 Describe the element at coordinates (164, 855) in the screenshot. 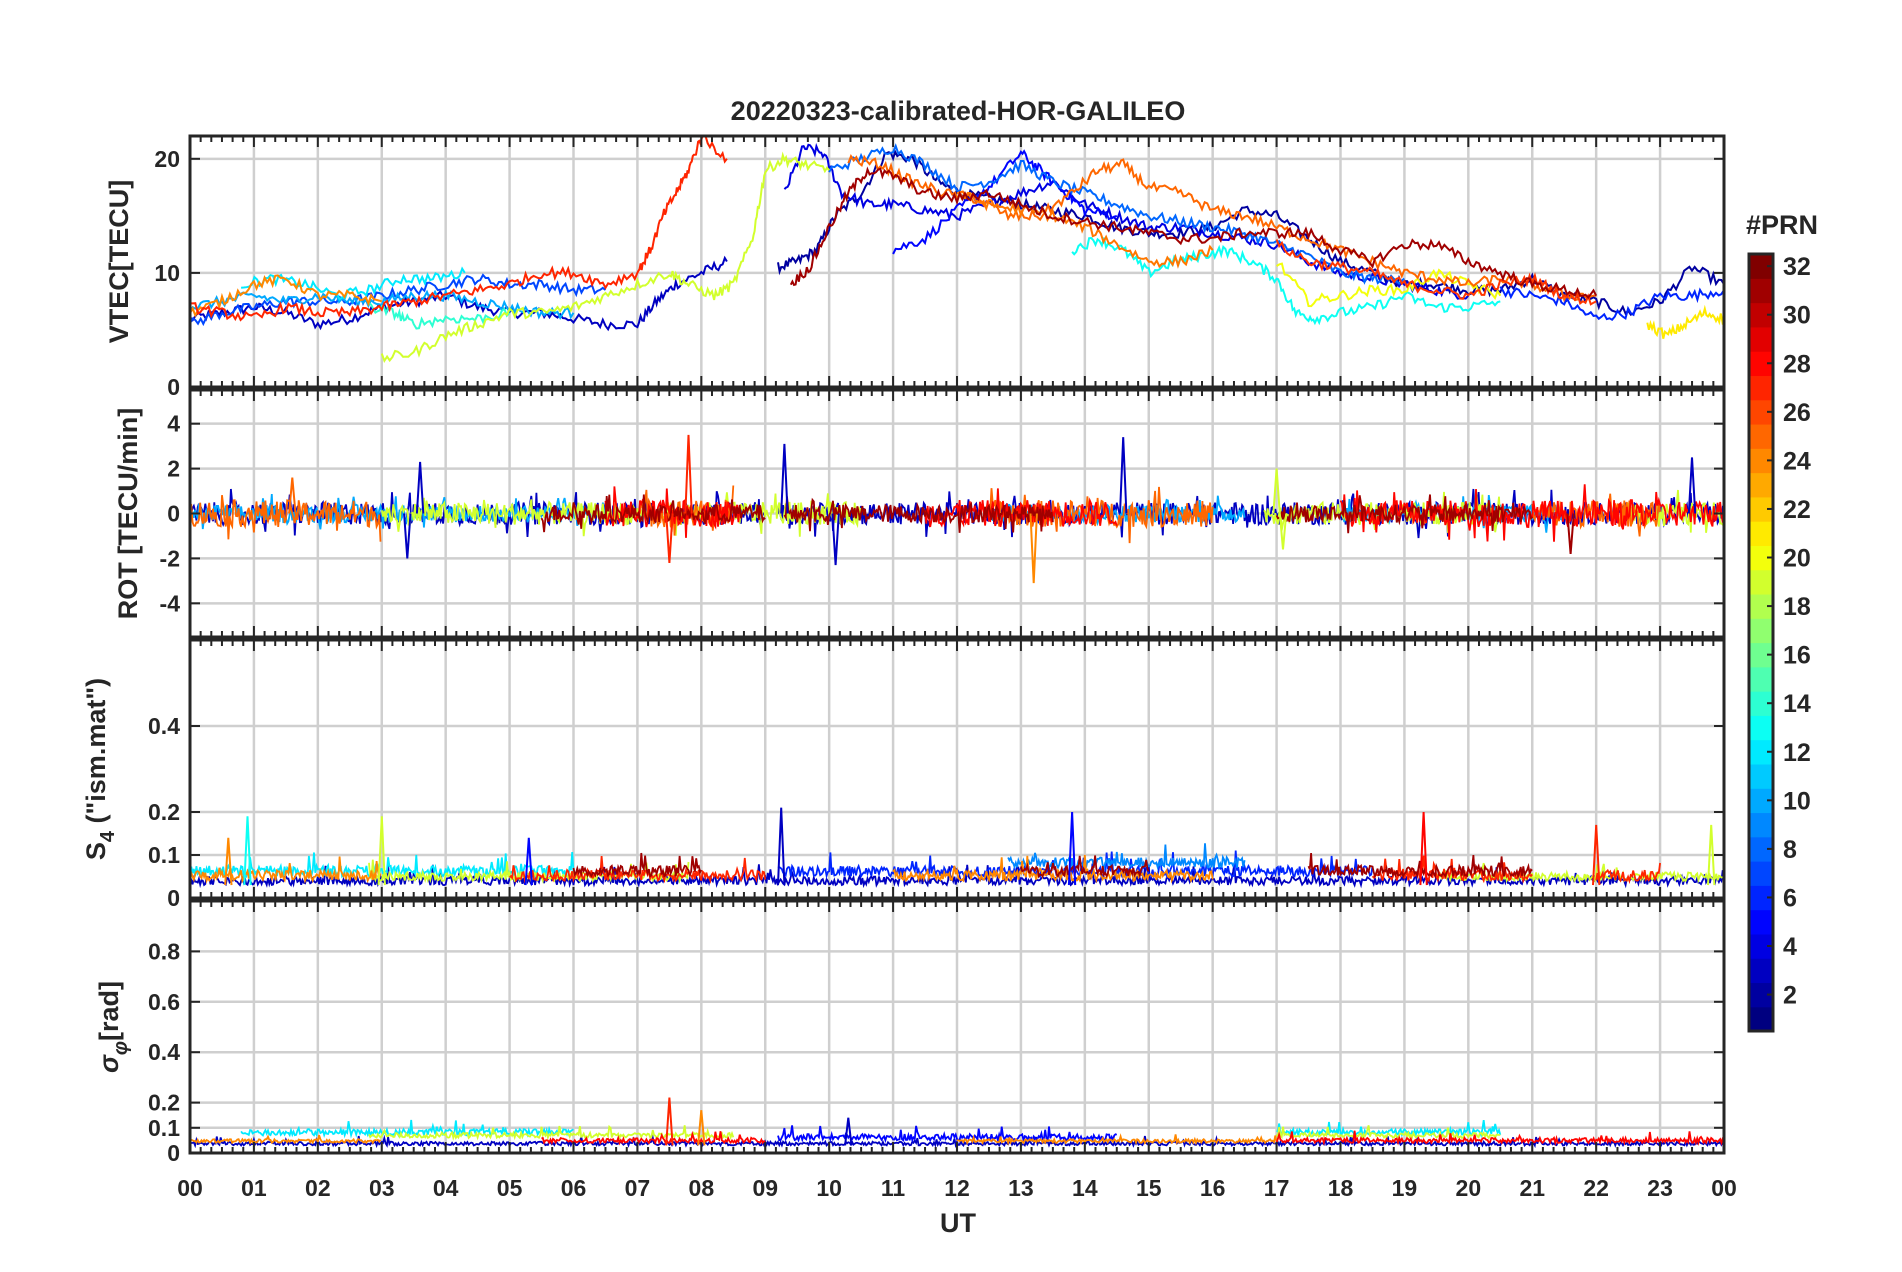

I see `y-tick-label: 0.1` at that location.